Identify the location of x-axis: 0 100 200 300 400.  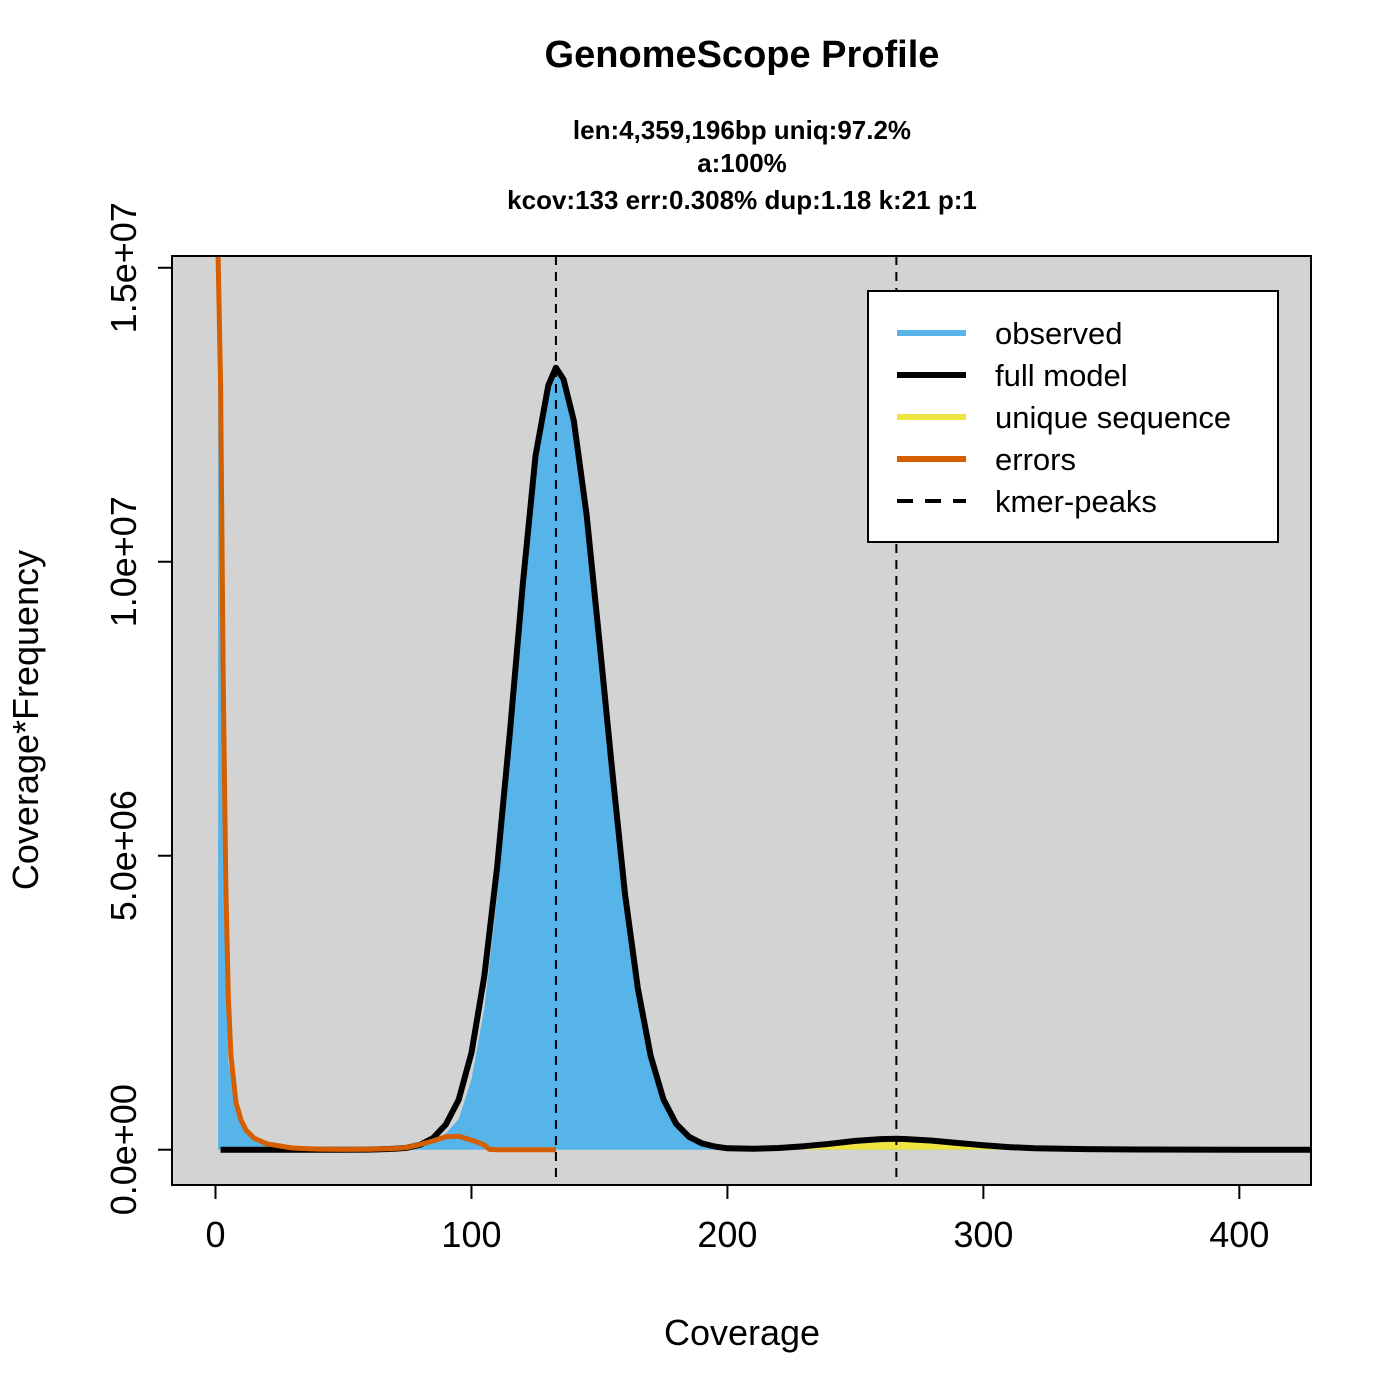
(737, 1219).